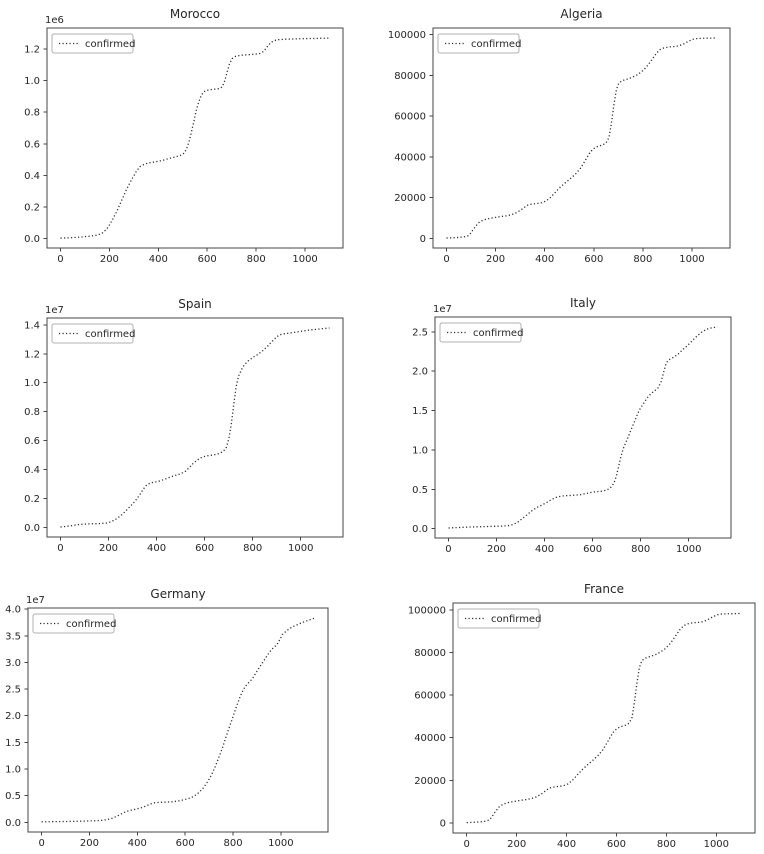 This screenshot has width=764, height=854. What do you see at coordinates (32, 325) in the screenshot?
I see `y-tick-label: 1.4` at bounding box center [32, 325].